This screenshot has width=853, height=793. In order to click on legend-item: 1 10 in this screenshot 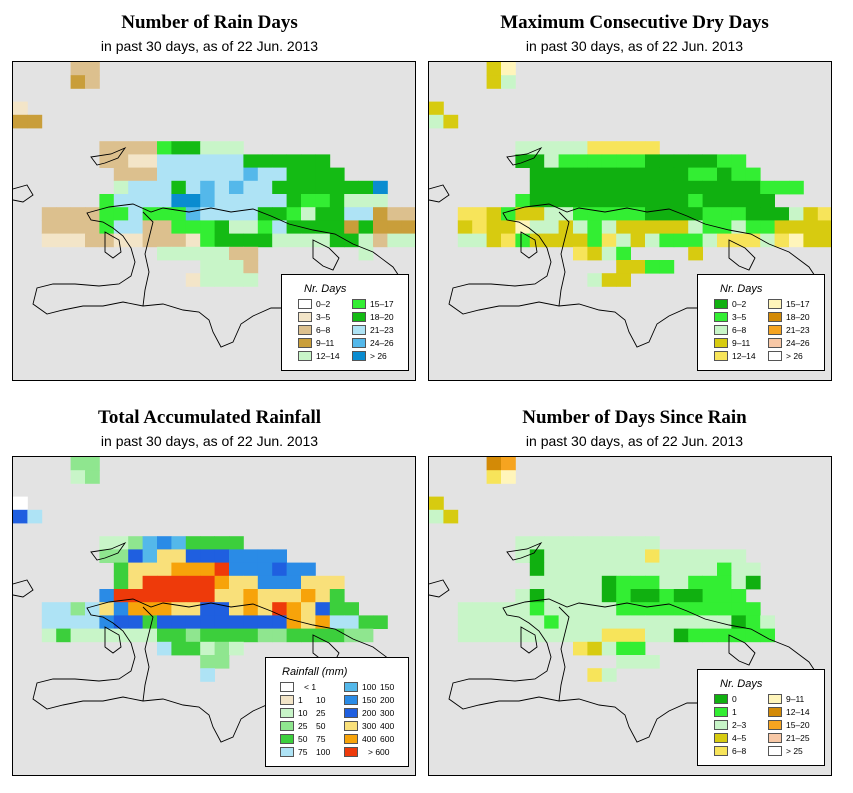, I will do `click(311, 700)`.